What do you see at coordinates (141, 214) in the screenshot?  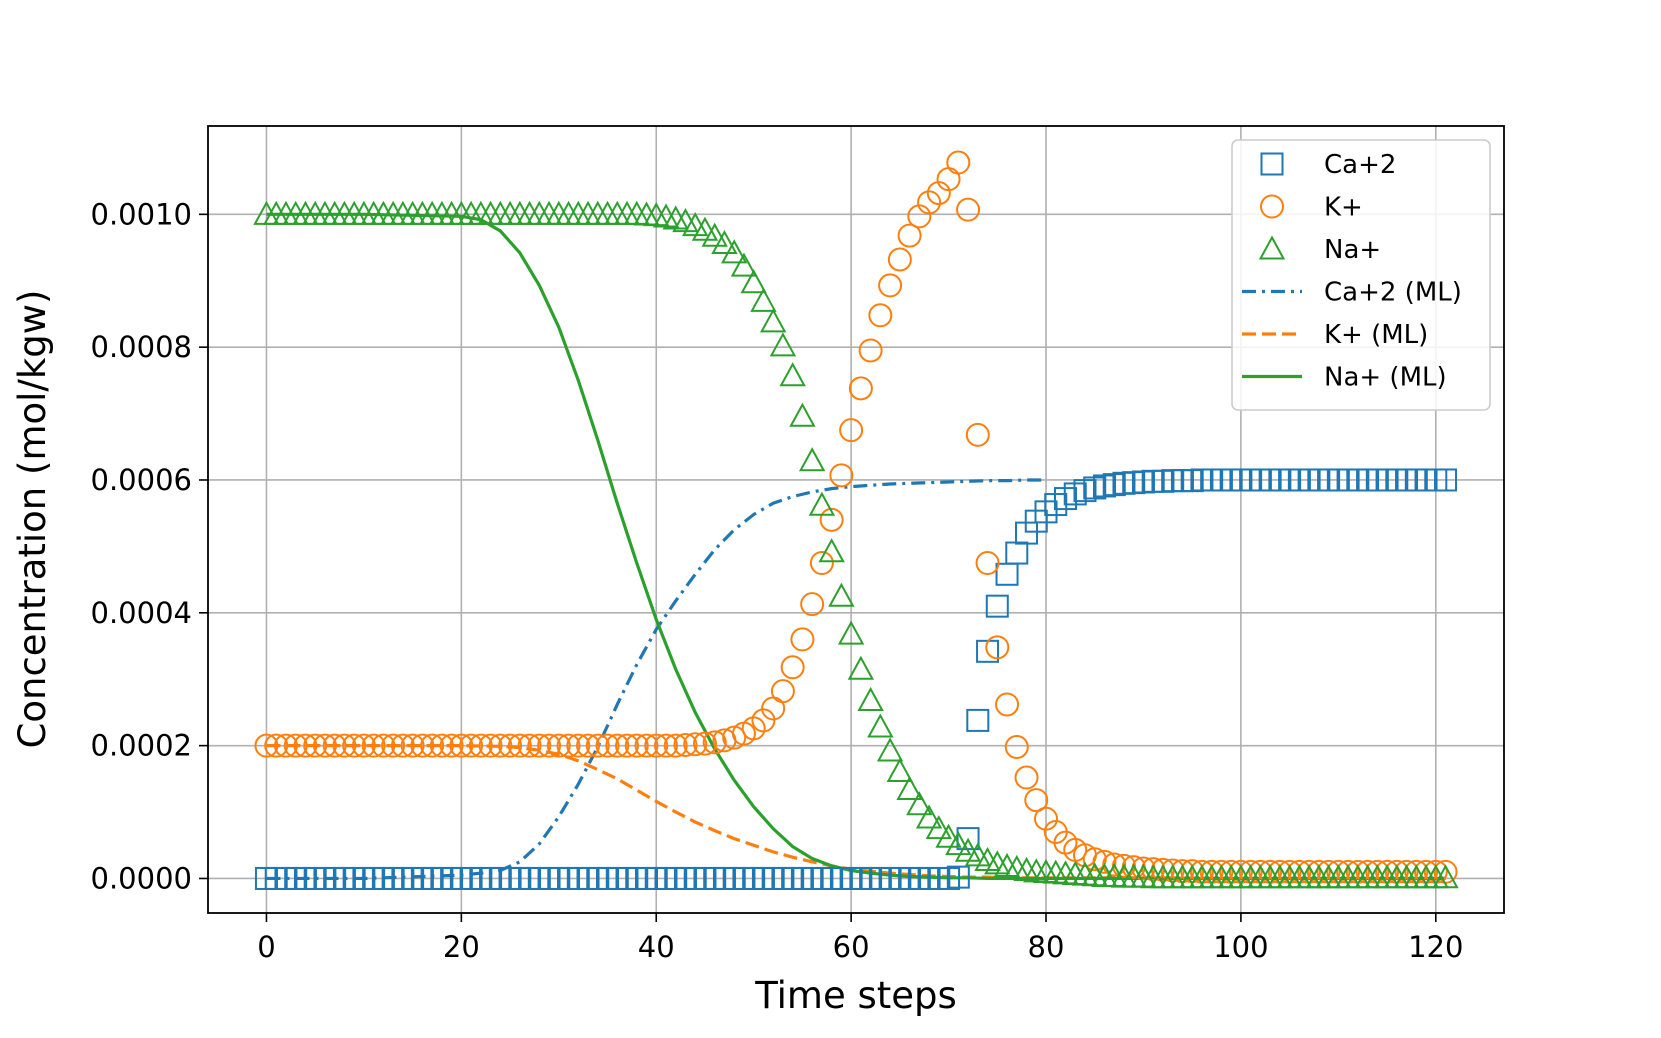 I see `y-tick-label: 0.0010` at bounding box center [141, 214].